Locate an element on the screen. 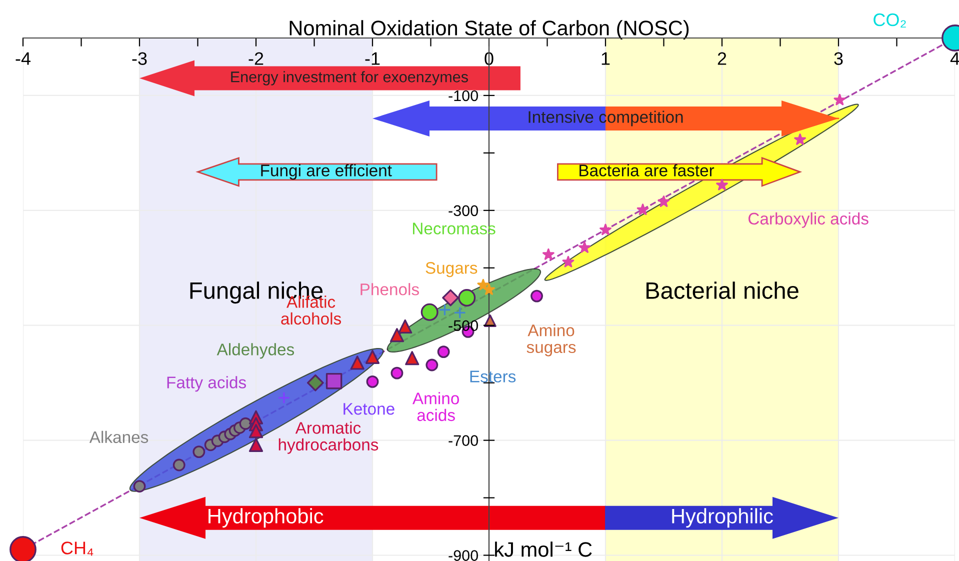  x-tick-label: -3 is located at coordinates (139, 58).